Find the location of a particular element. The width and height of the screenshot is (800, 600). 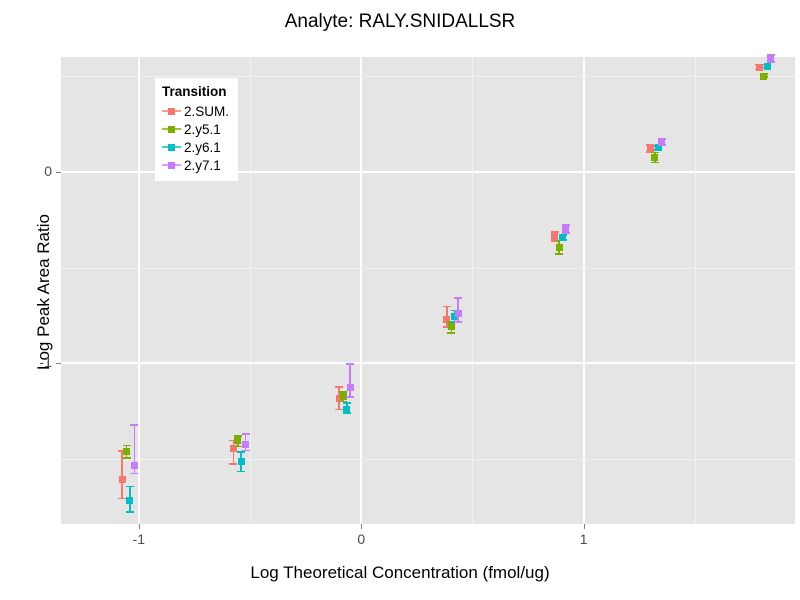

legend-item-2y51: 2.y5.1 is located at coordinates (195, 129).